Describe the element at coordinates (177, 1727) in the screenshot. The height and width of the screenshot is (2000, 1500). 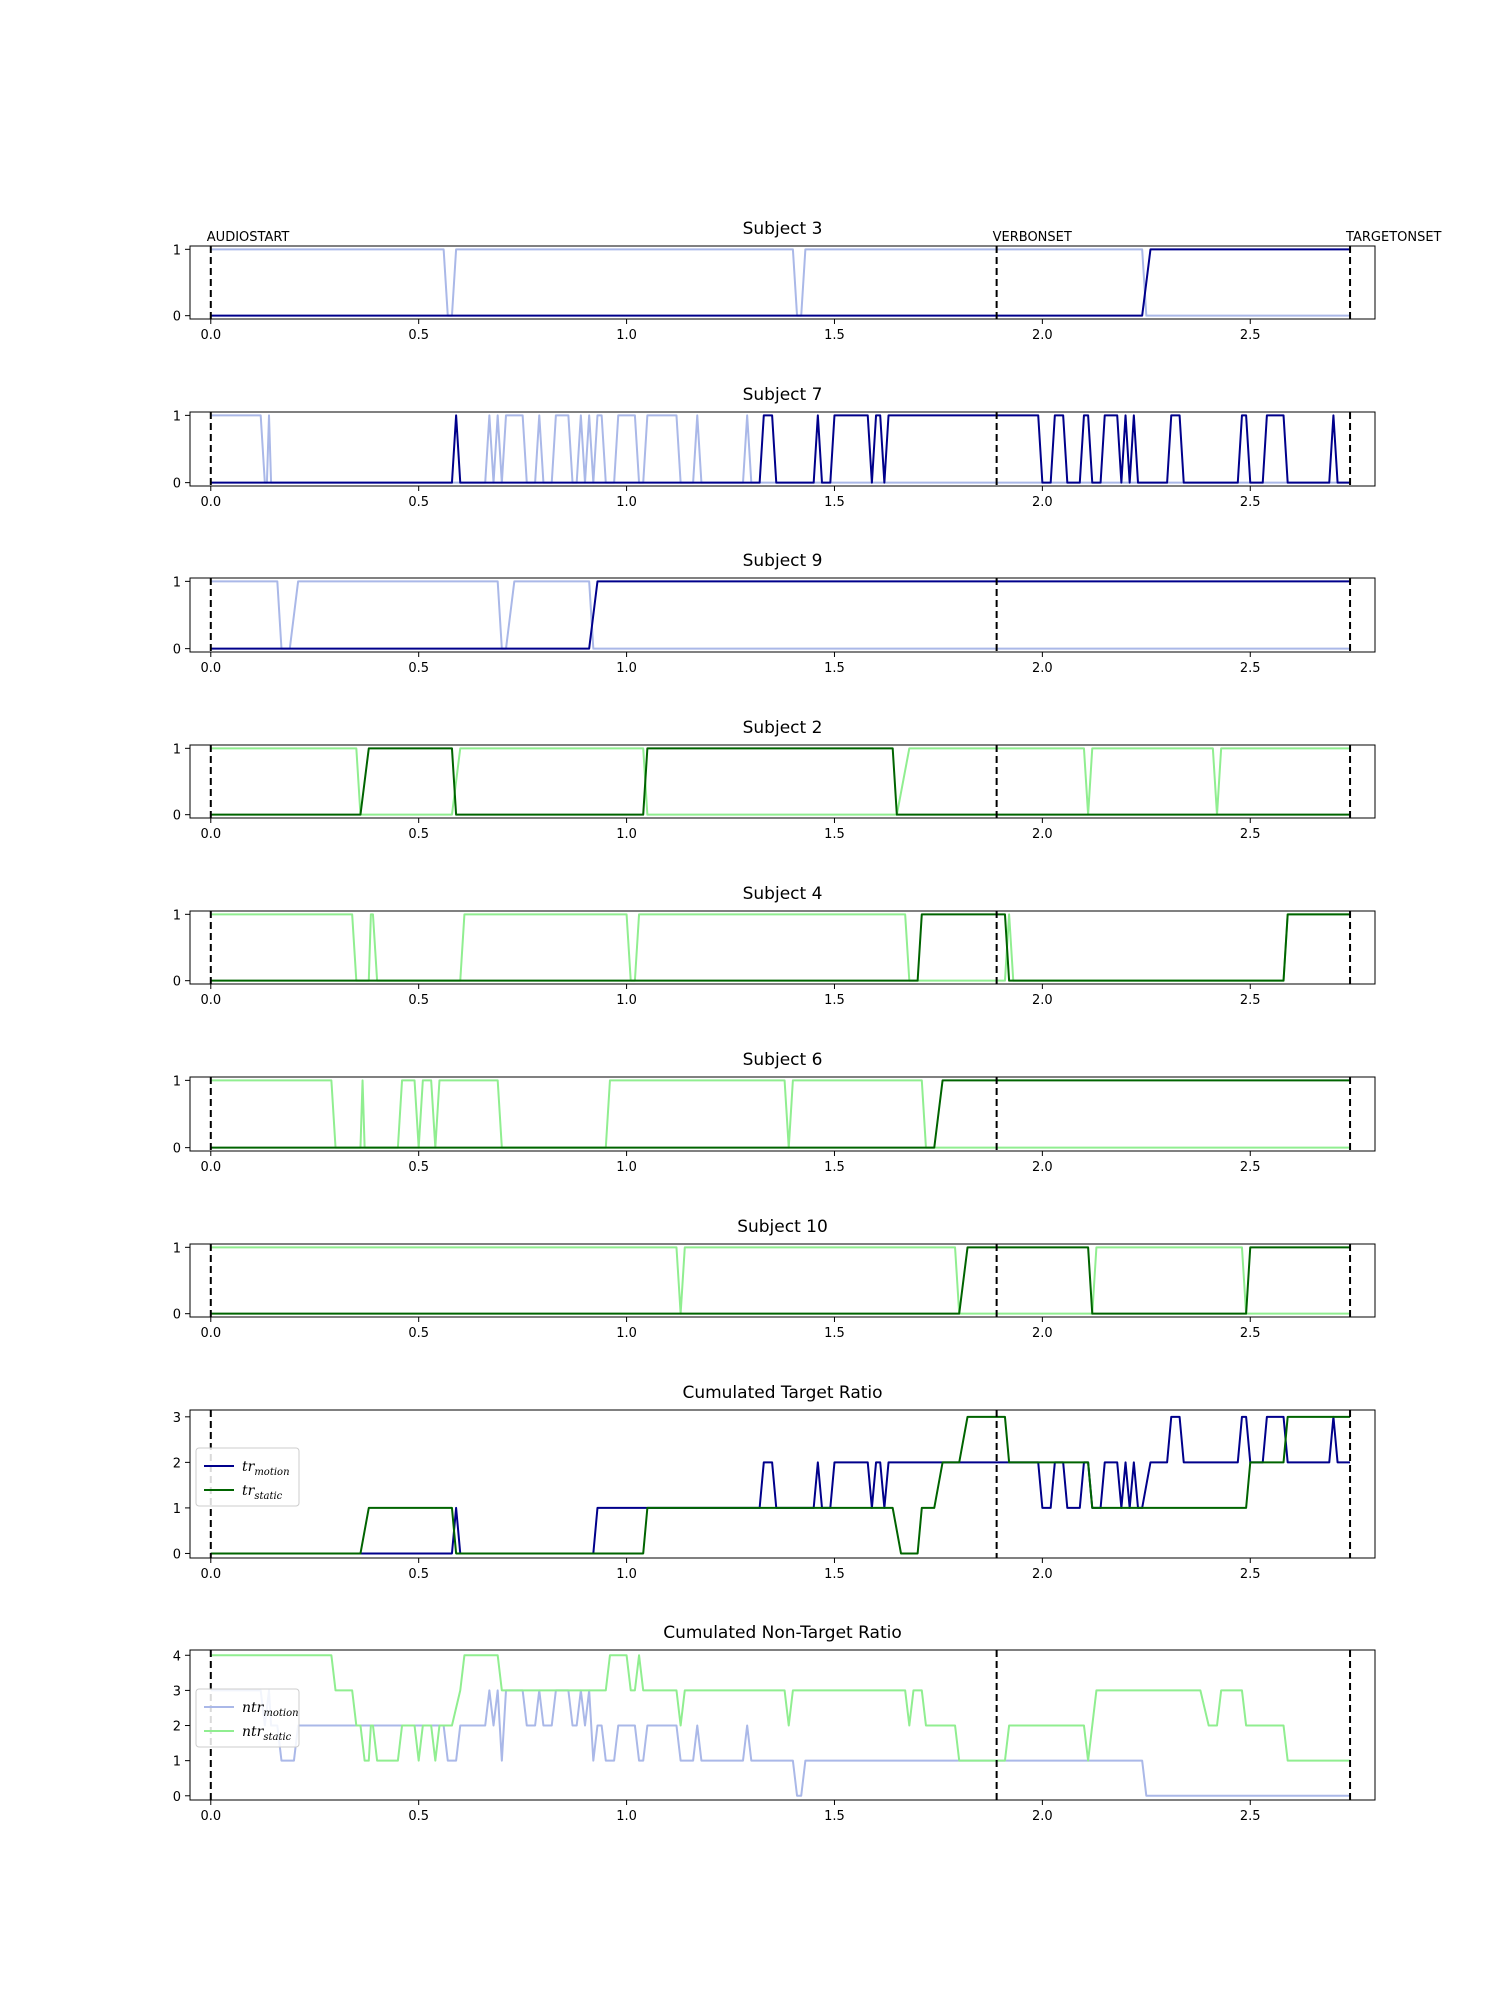
I see `y-tick-label: 2` at that location.